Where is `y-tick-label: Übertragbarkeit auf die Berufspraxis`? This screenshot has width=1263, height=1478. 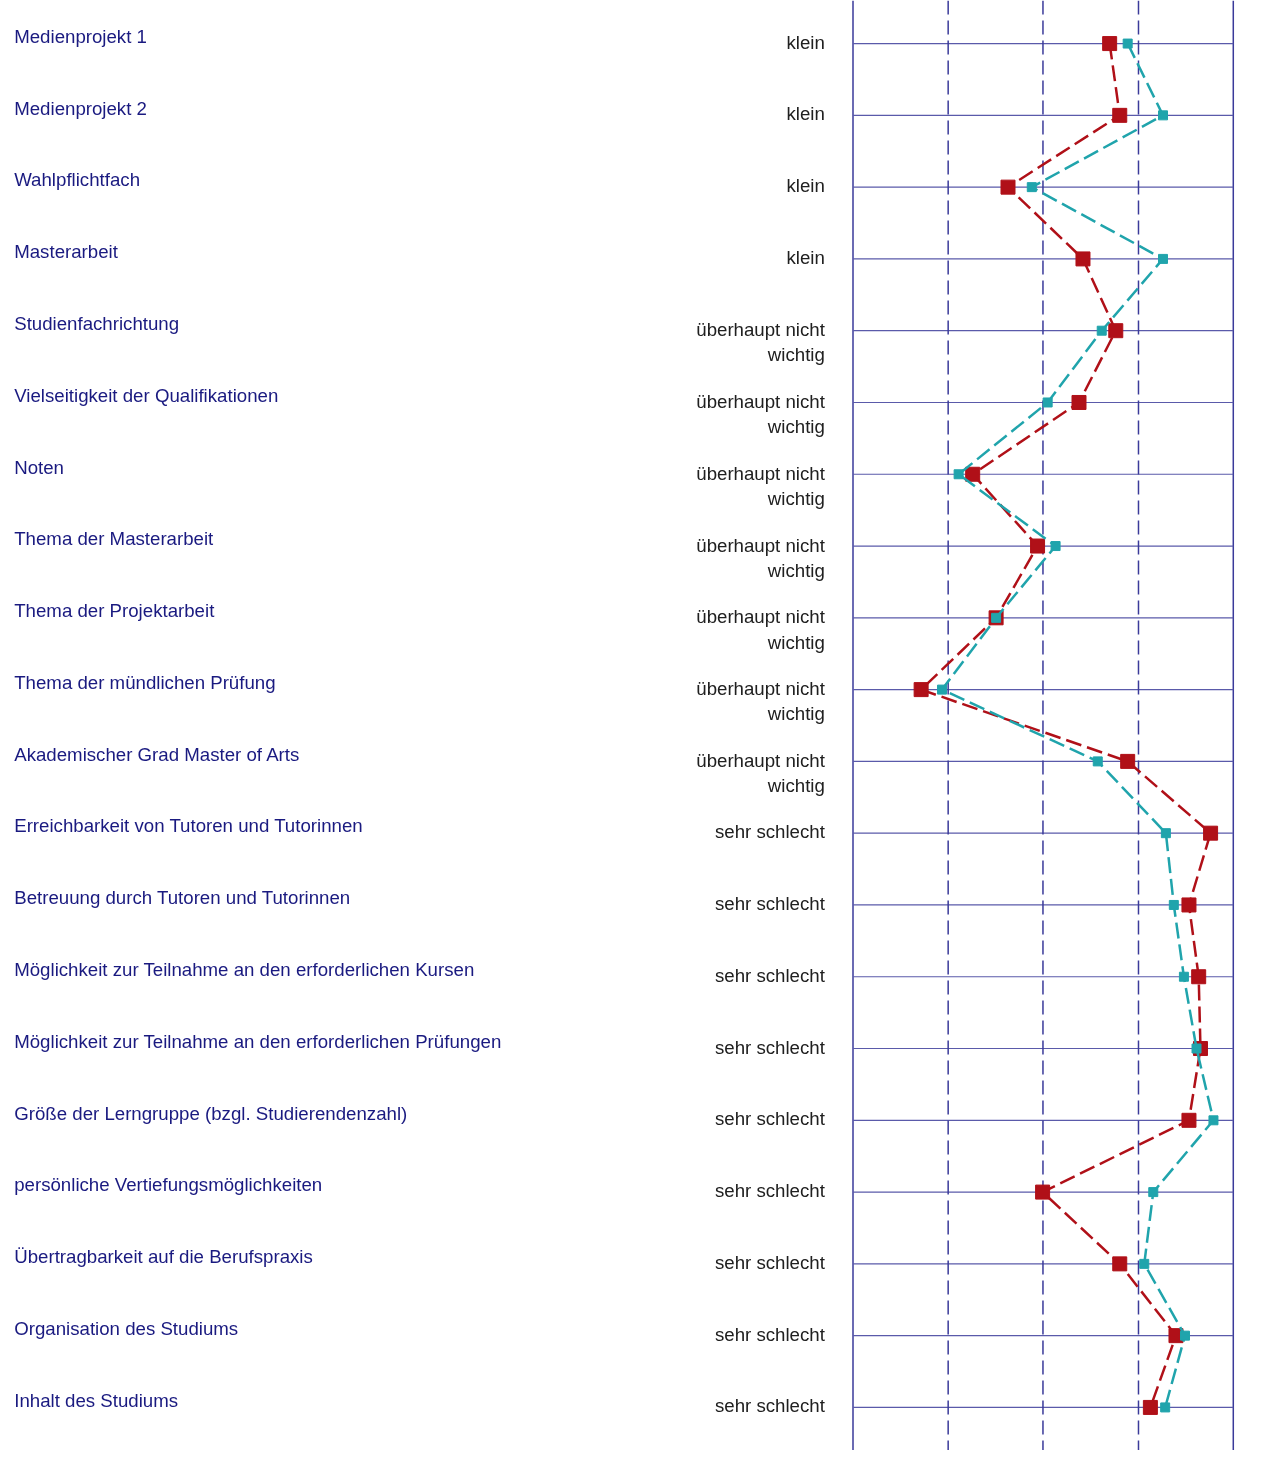 y-tick-label: Übertragbarkeit auf die Berufspraxis is located at coordinates (163, 1257).